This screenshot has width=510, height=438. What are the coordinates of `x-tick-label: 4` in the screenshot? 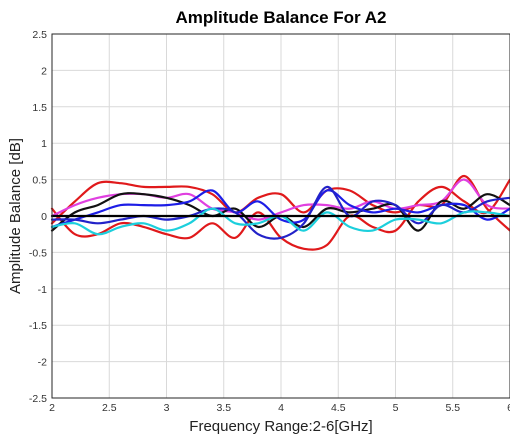 It's located at (281, 408).